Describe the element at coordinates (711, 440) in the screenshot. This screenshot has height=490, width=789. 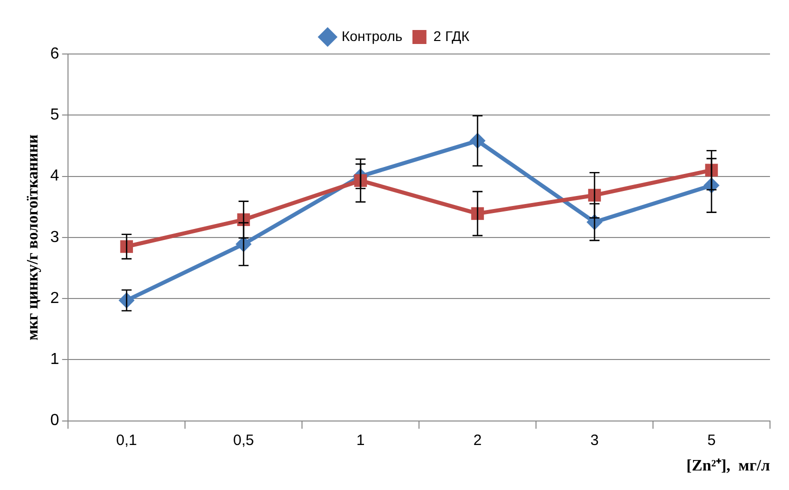
I see `x-tick-label: 5` at that location.